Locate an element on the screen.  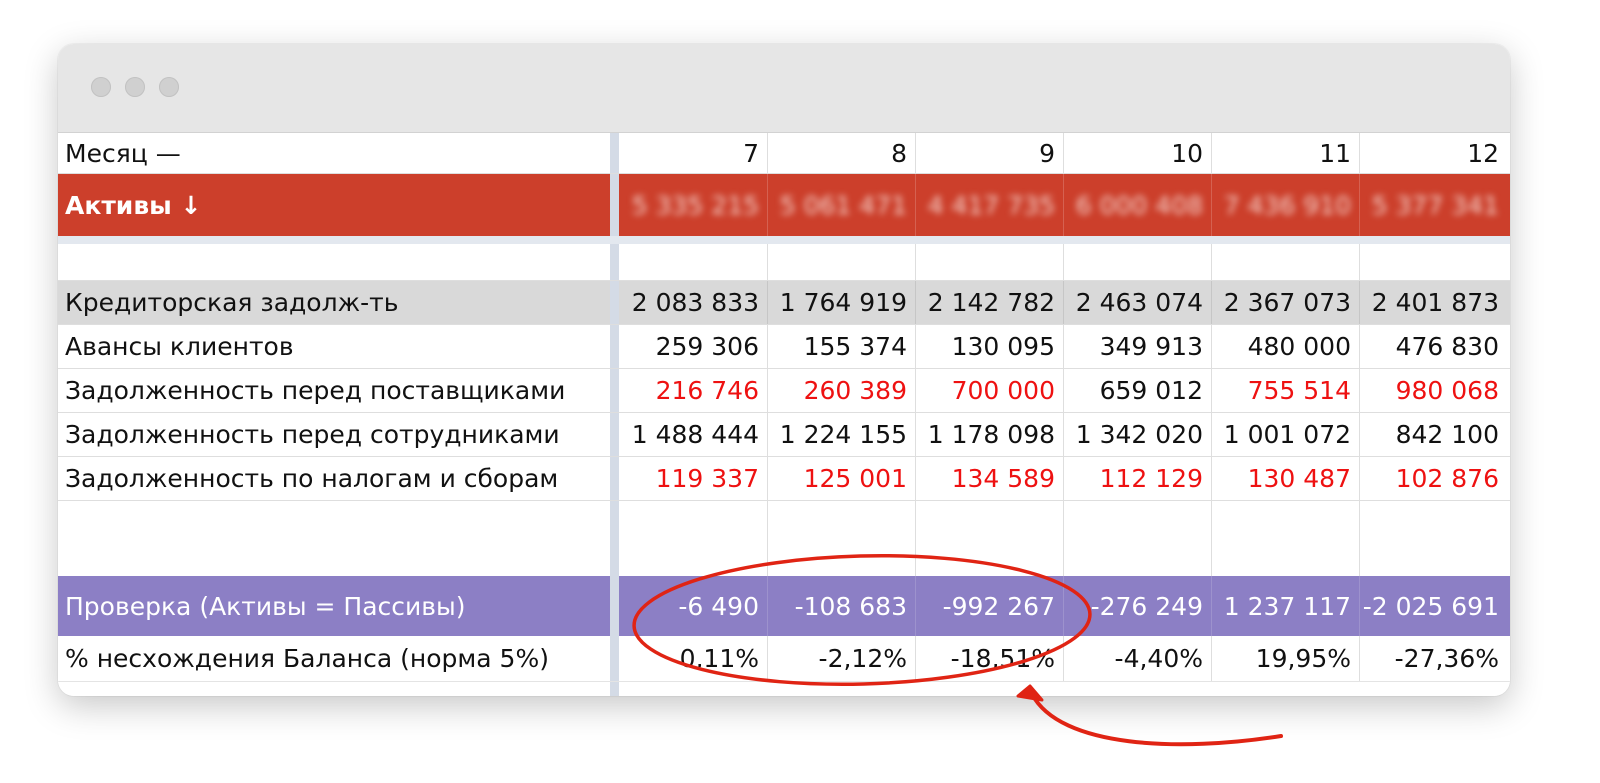
mismatch-percent-label-cell: % несхождения Баланса (норма 5%) is located at coordinates (307, 658).